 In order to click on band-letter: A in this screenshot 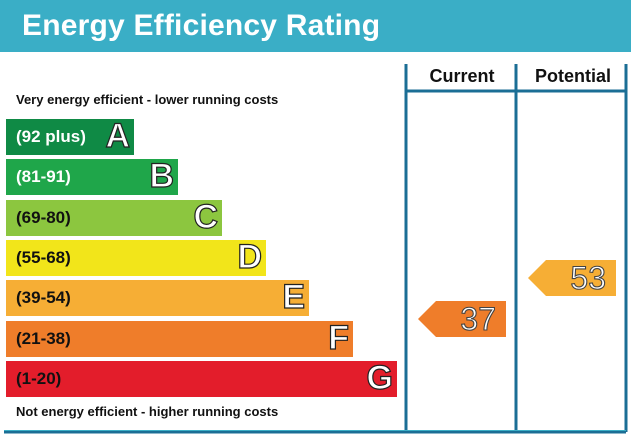, I will do `click(118, 136)`.